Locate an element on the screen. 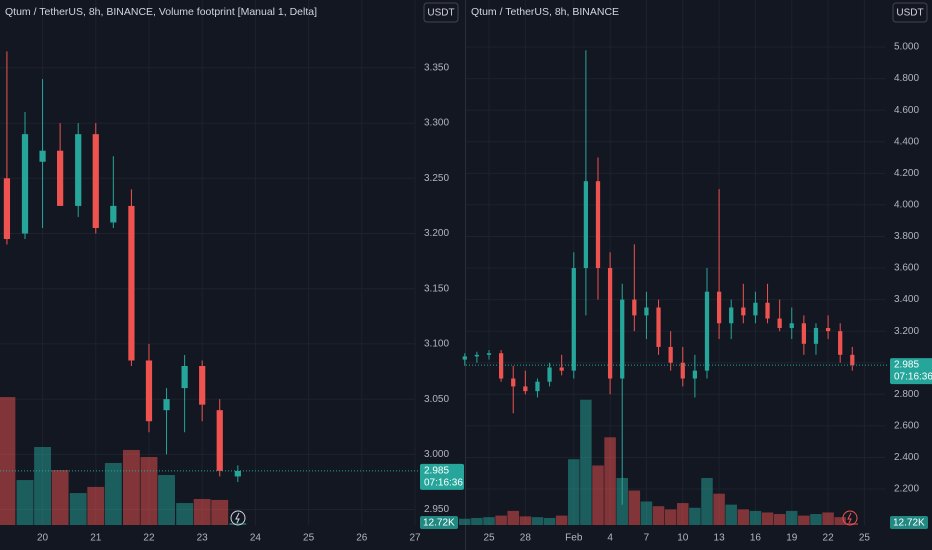 This screenshot has height=550, width=932. x-tick-label: 10 is located at coordinates (683, 538).